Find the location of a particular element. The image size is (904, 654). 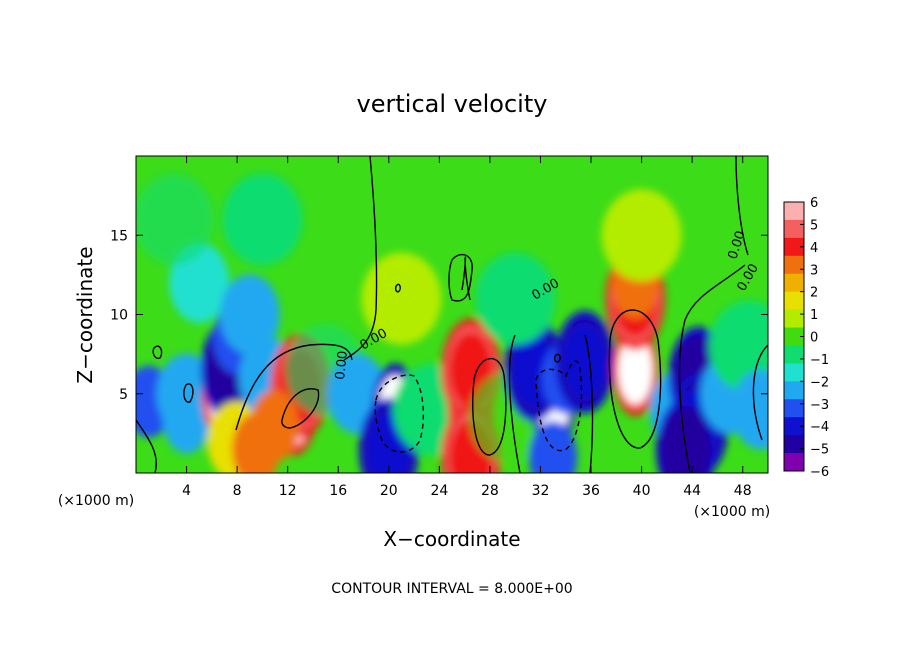

x-tick-label: 16 is located at coordinates (338, 491).